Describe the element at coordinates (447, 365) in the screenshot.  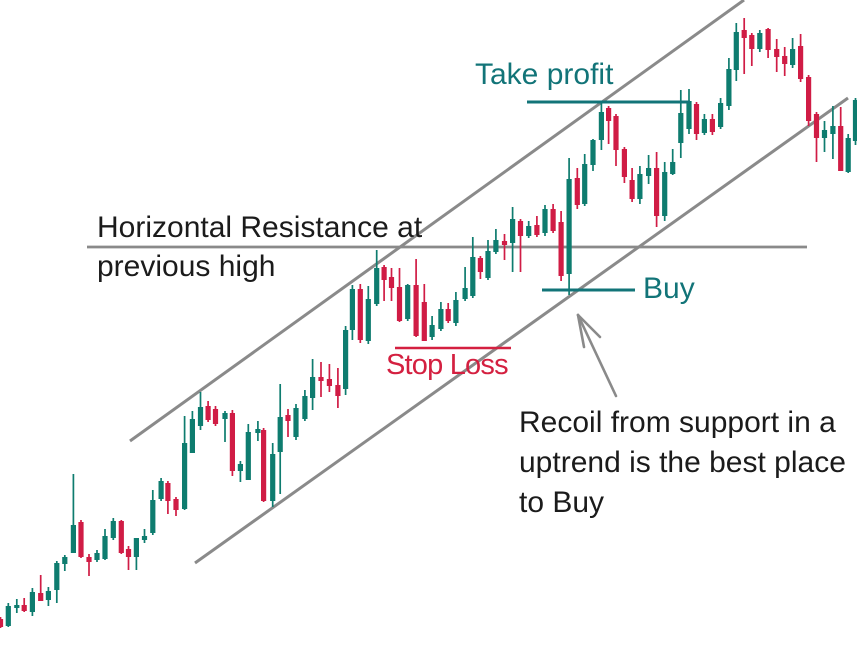
I see `svg-text: Stop Loss` at that location.